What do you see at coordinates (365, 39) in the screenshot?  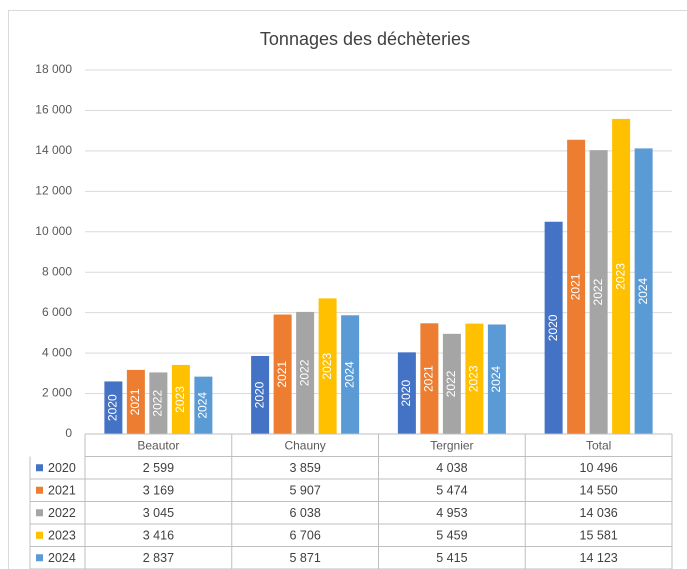 I see `chart-title: Tonnages des déchèteries` at bounding box center [365, 39].